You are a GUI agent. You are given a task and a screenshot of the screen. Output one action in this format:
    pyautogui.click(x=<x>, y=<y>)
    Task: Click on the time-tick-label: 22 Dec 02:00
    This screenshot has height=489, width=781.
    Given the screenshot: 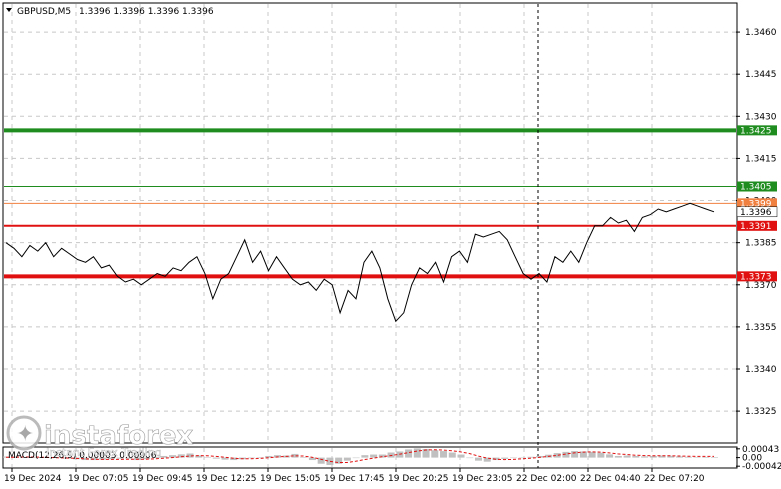 What is the action you would take?
    pyautogui.click(x=546, y=479)
    